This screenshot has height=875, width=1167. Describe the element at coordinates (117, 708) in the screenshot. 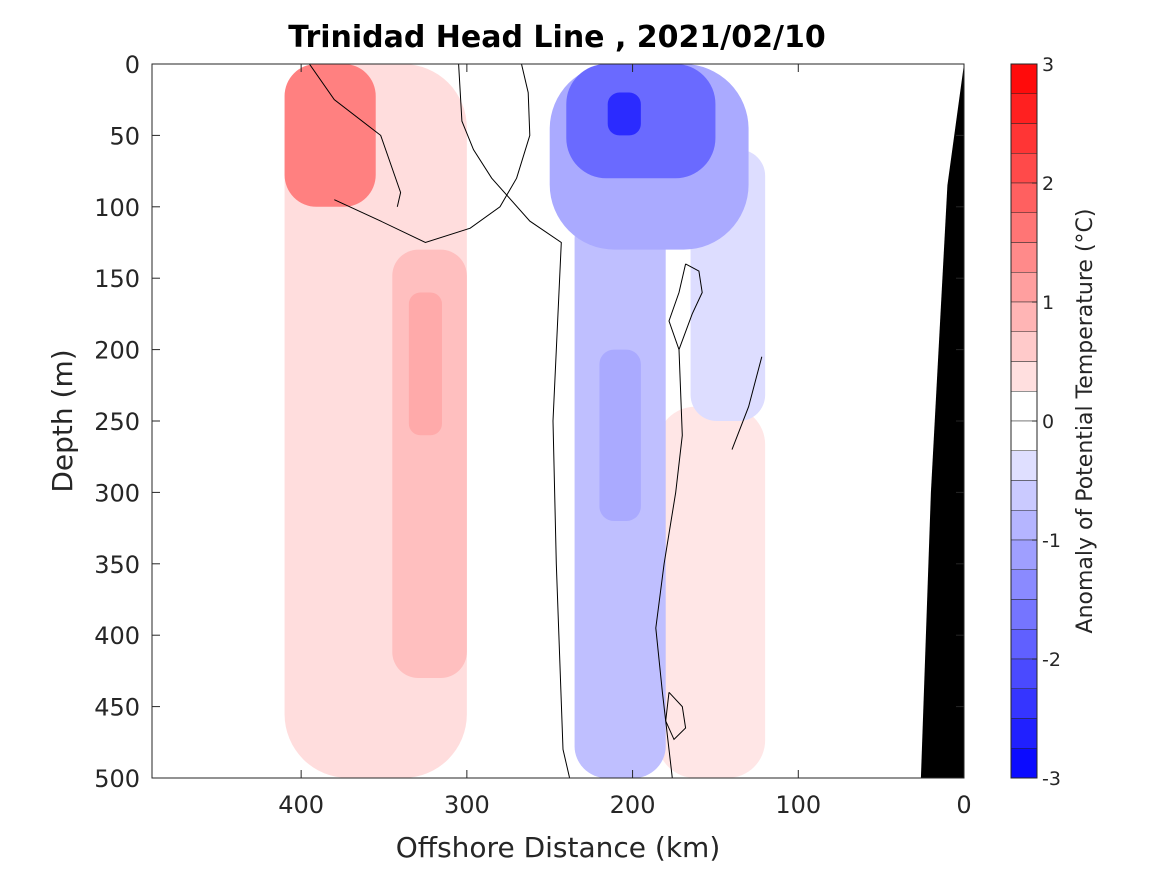

I see `y-tick-label: 450` at that location.